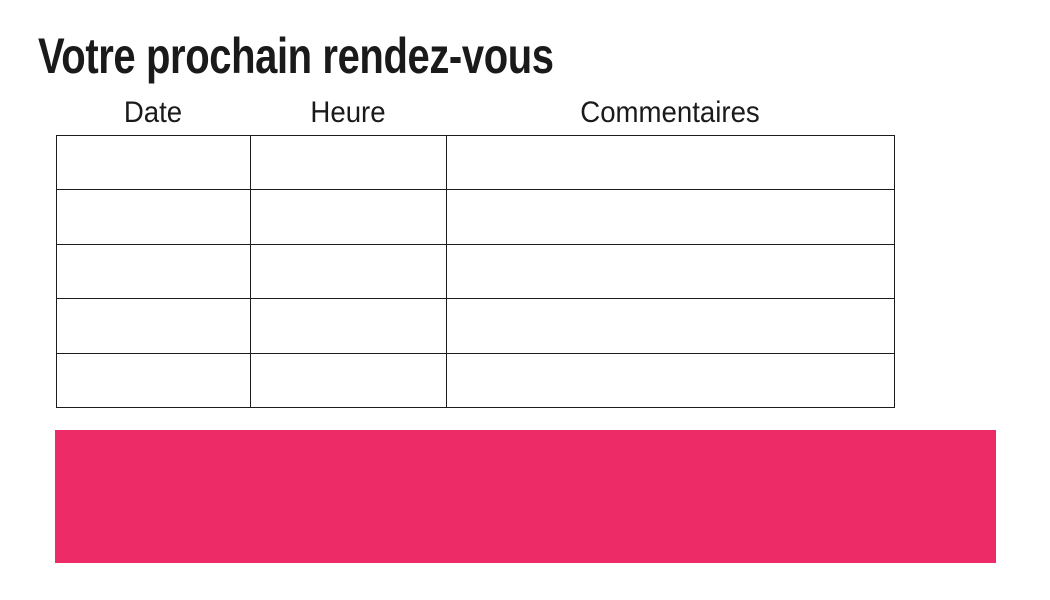 The width and height of the screenshot is (1050, 600). I want to click on column-header-date: Date, so click(153, 112).